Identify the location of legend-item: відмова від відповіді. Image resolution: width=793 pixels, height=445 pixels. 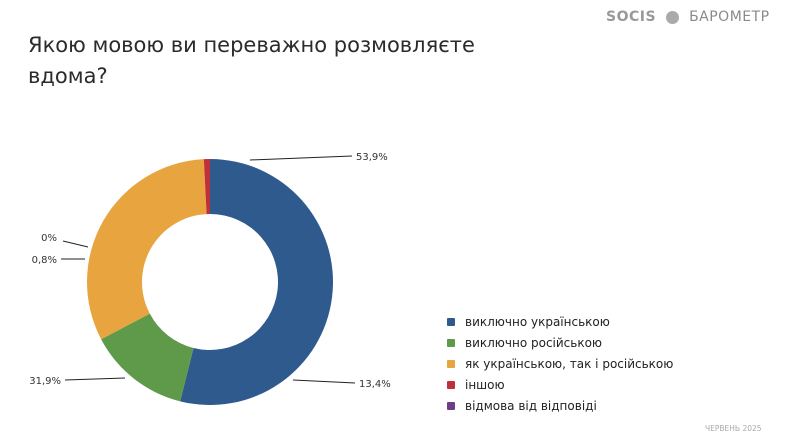
(560, 405).